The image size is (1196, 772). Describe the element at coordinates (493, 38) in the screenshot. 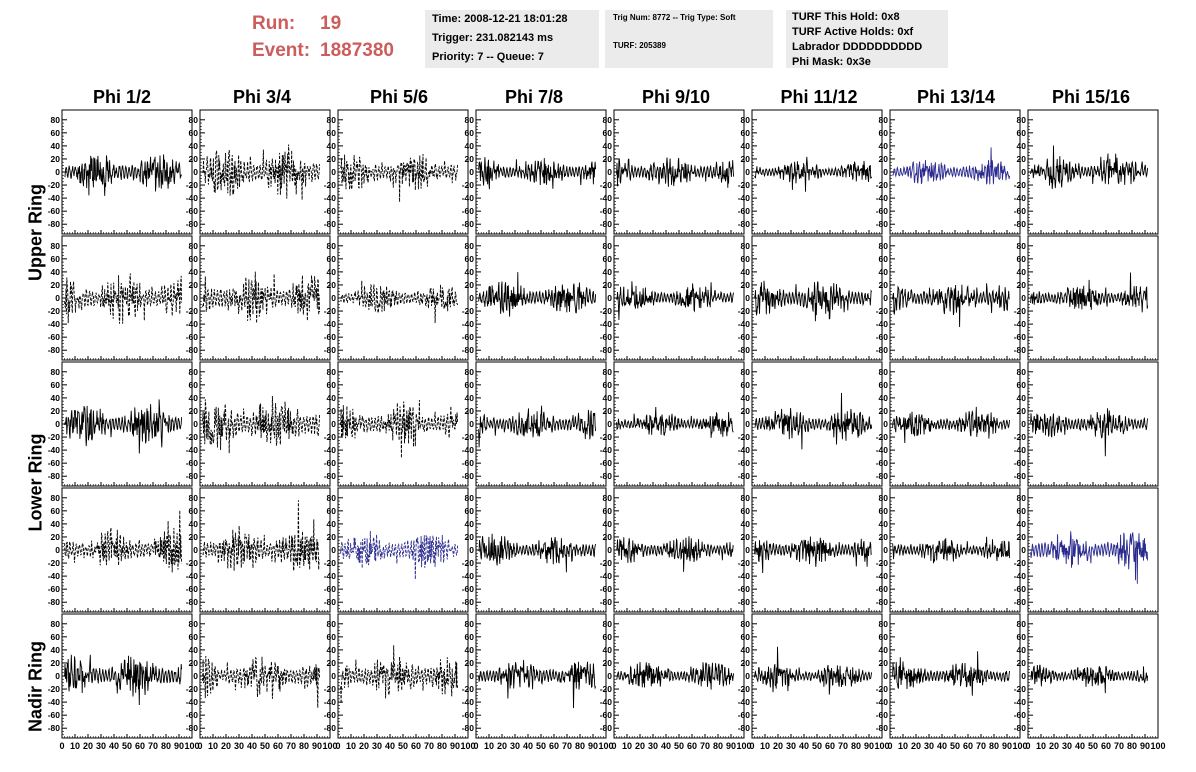

I see `trigger-text: Trigger: 231.082143 ms` at that location.